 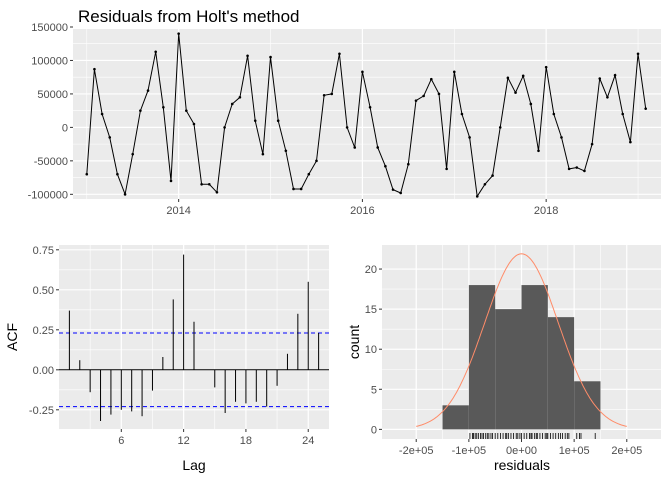 I want to click on y-tick-label: 0.75, so click(x=43, y=251).